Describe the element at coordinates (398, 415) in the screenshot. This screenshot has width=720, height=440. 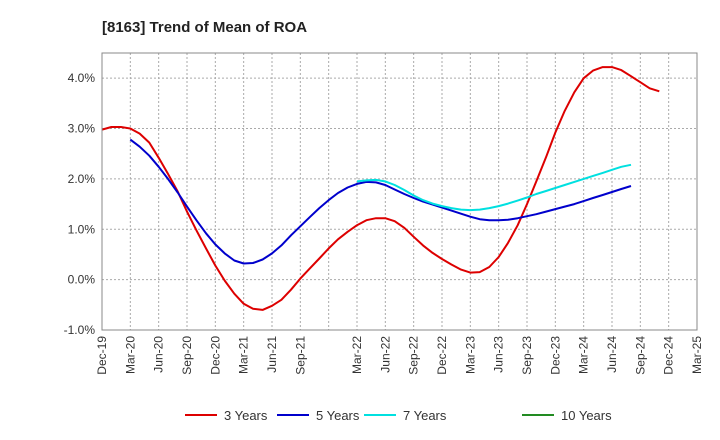
I see `legend: 3 Years 5 Years 7 Years 10 Years` at that location.